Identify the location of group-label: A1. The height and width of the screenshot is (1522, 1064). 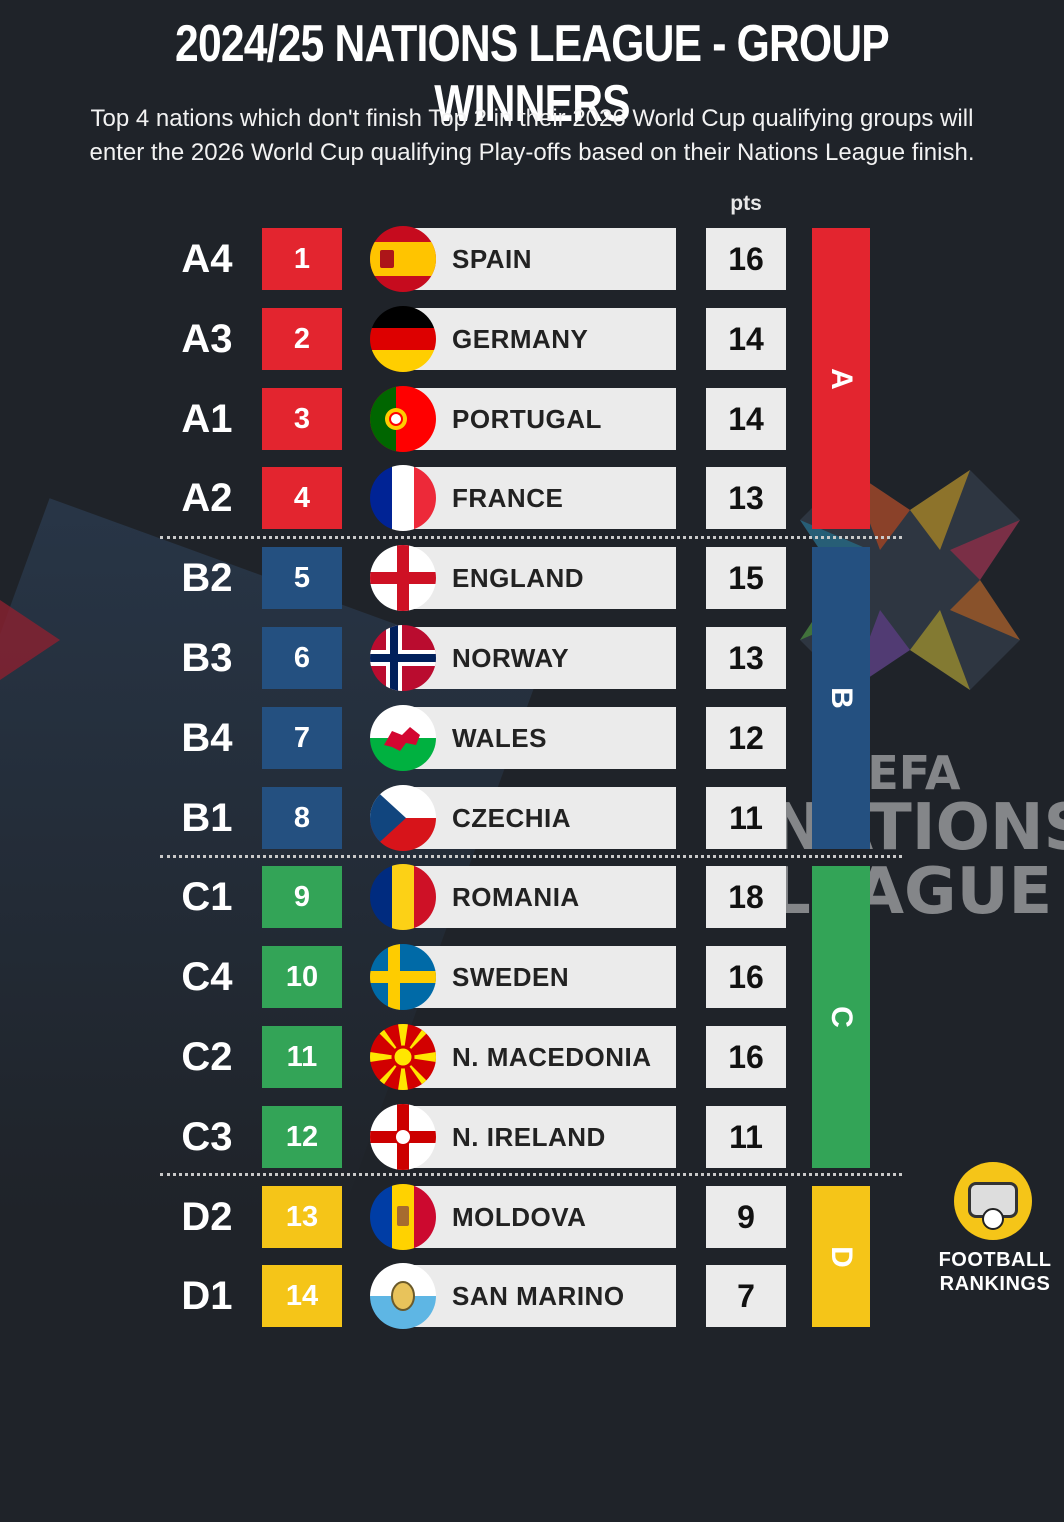
(207, 419).